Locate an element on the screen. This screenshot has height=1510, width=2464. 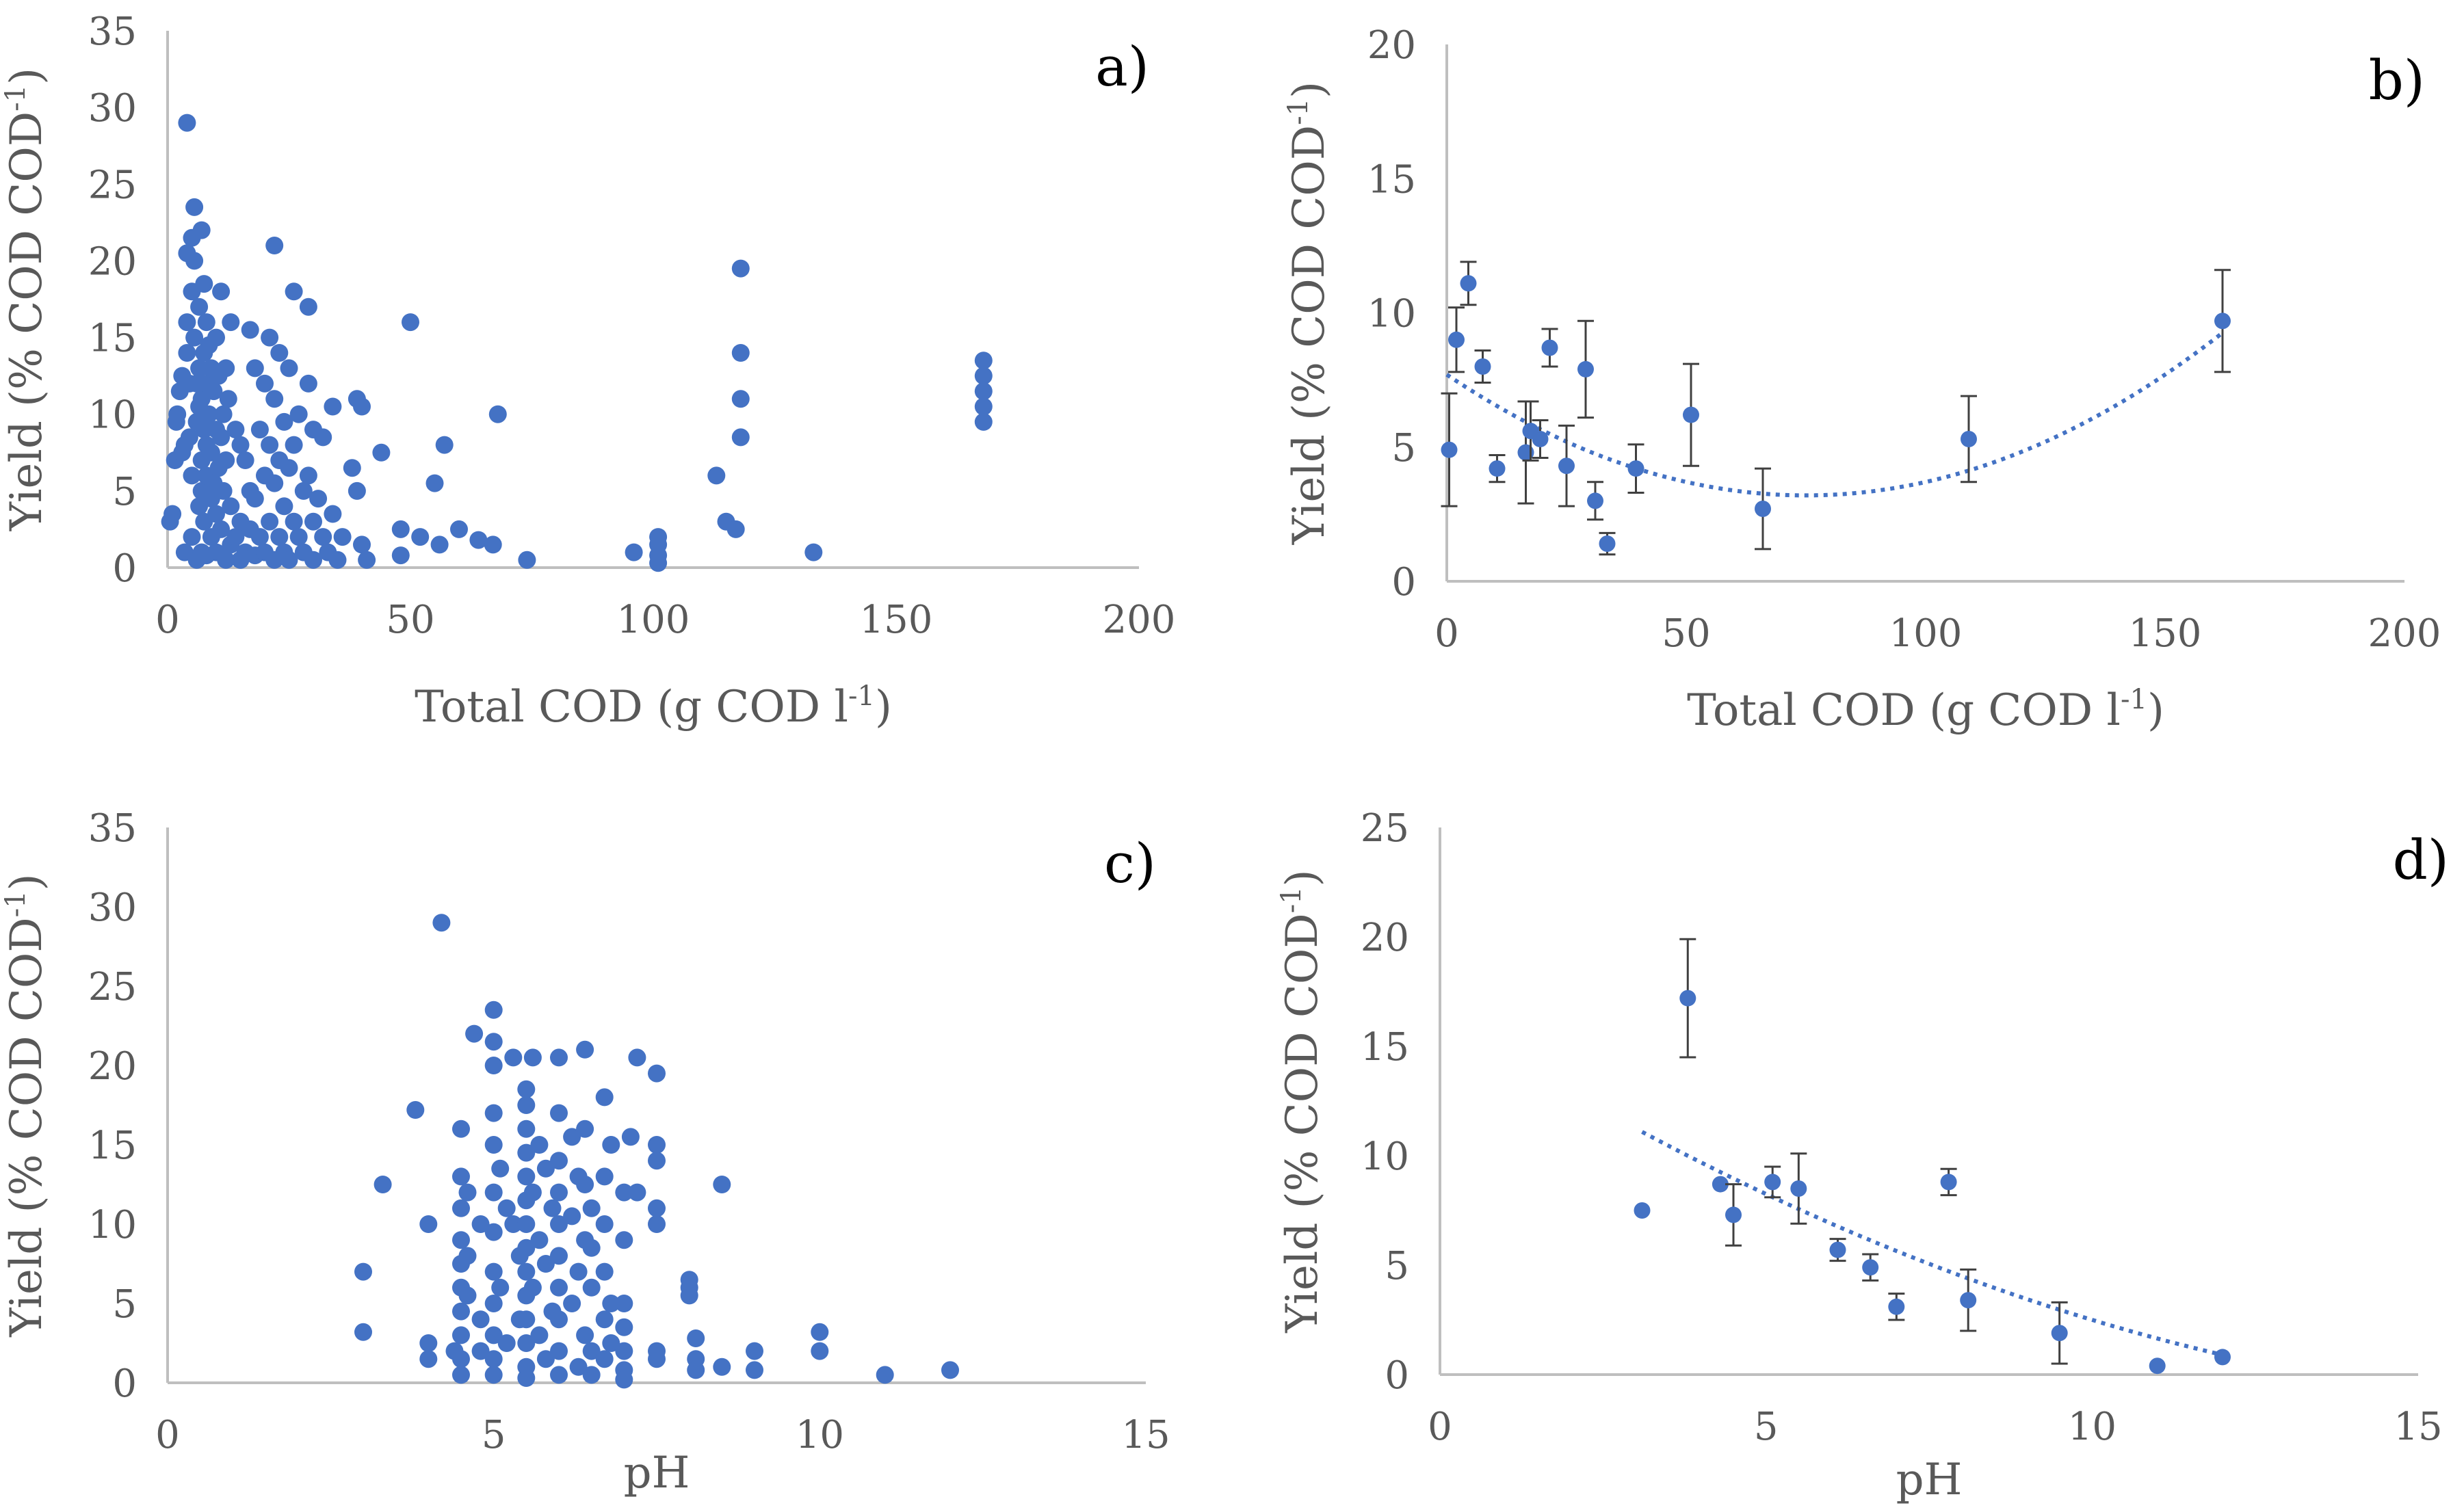
x-tick-label: 10 is located at coordinates (2092, 1427).